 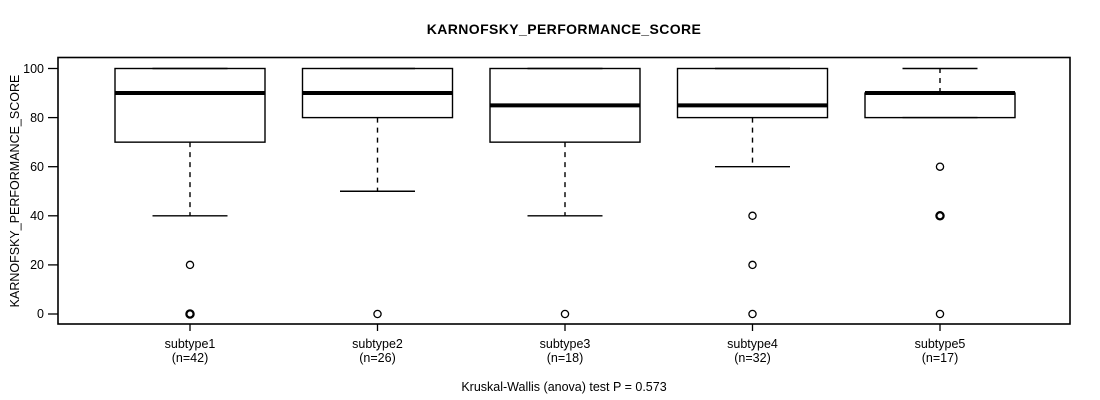 I want to click on x-group-n: (n=32), so click(x=752, y=358).